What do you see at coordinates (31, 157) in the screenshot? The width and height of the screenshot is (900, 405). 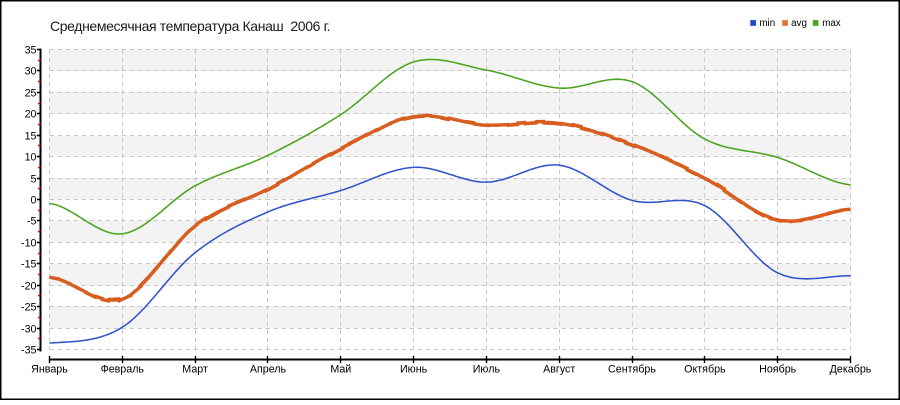 I see `svg-text: 10` at bounding box center [31, 157].